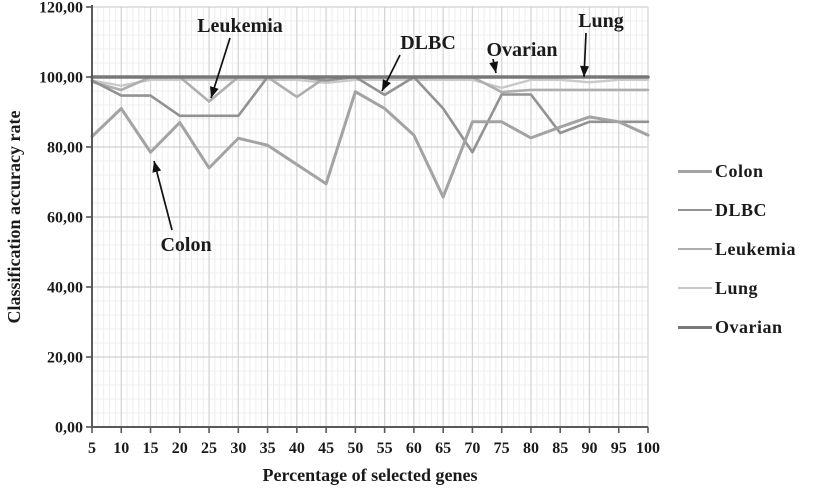 This screenshot has height=493, width=820. Describe the element at coordinates (326, 448) in the screenshot. I see `x-tick-label: 45` at that location.